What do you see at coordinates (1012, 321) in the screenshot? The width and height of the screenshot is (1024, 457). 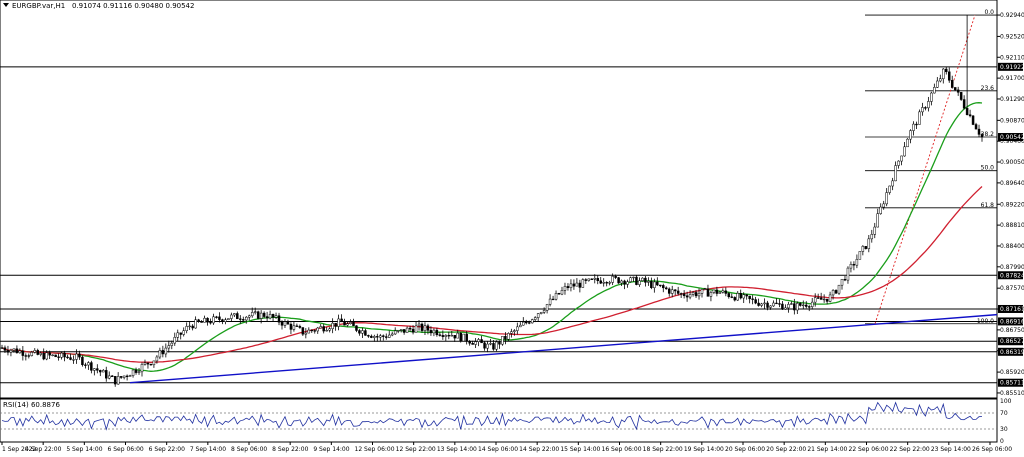 I see `price-tag-label: 0.86916` at bounding box center [1012, 321].